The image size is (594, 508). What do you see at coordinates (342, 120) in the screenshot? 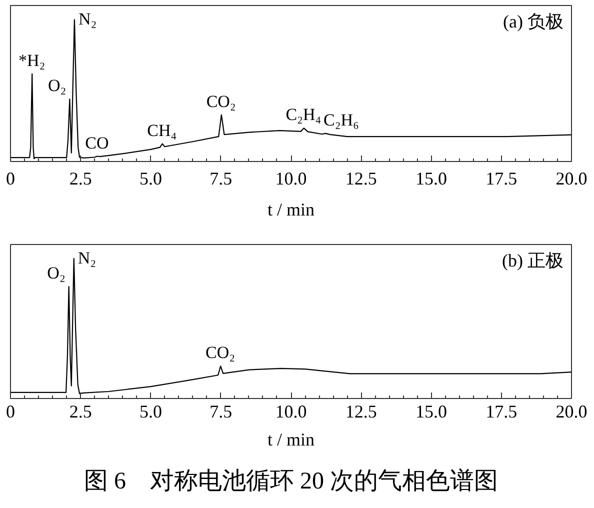
I see `annotation: C₂H₆` at bounding box center [342, 120].